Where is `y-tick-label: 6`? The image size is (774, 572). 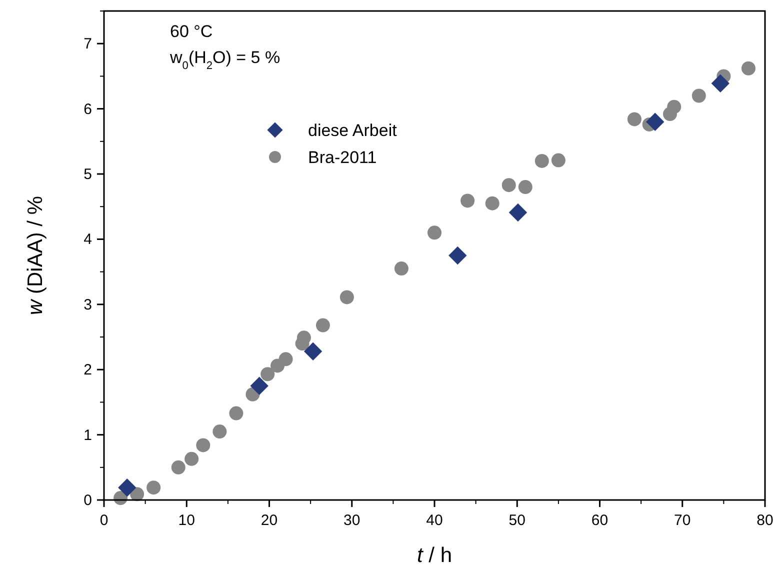
y-tick-label: 6 is located at coordinates (88, 109).